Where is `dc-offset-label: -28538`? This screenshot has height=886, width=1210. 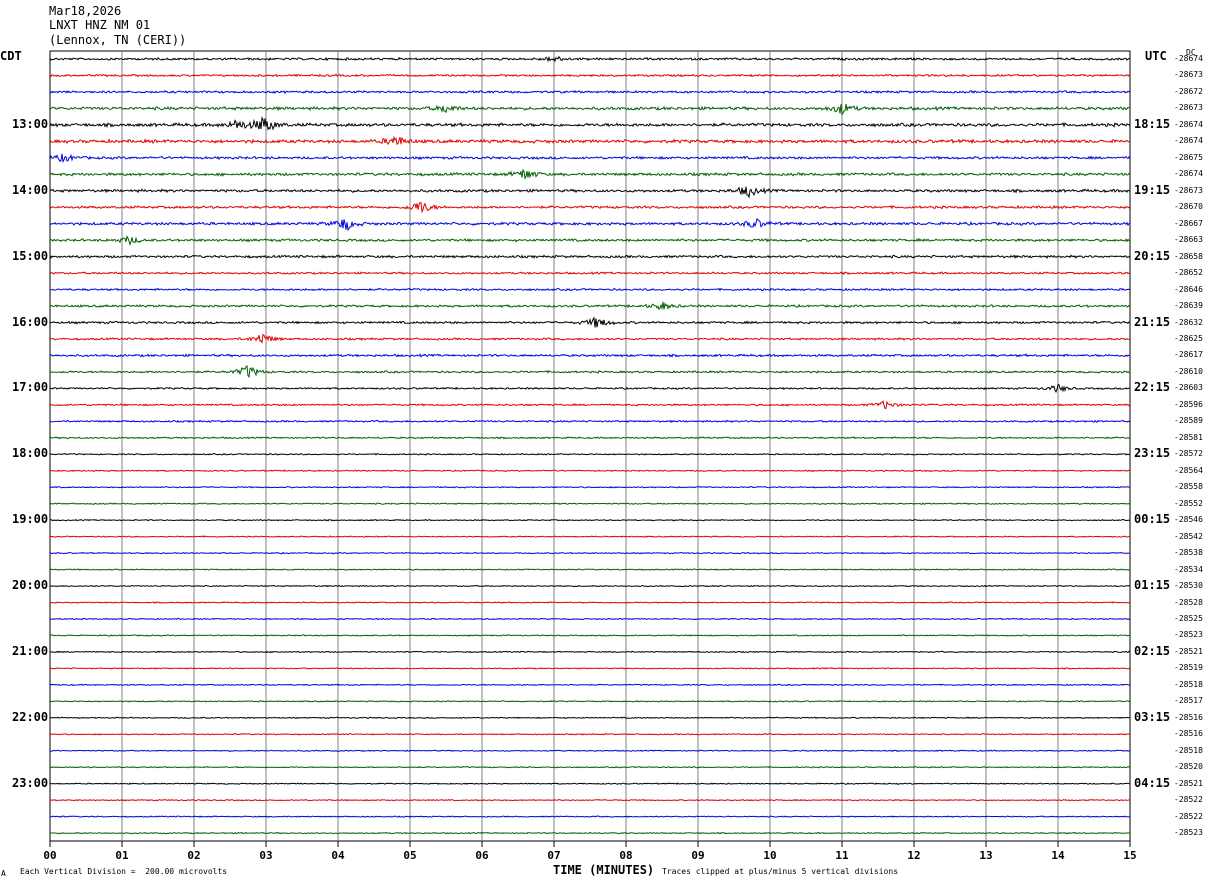 dc-offset-label: -28538 is located at coordinates (1188, 553).